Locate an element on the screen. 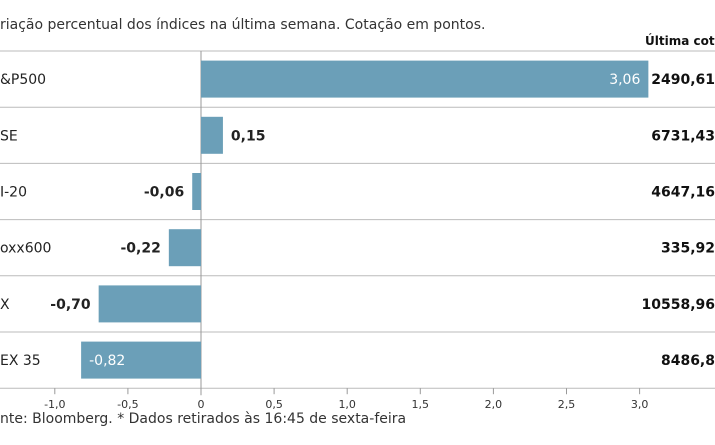  x-tick-label: 0,5 is located at coordinates (274, 404).